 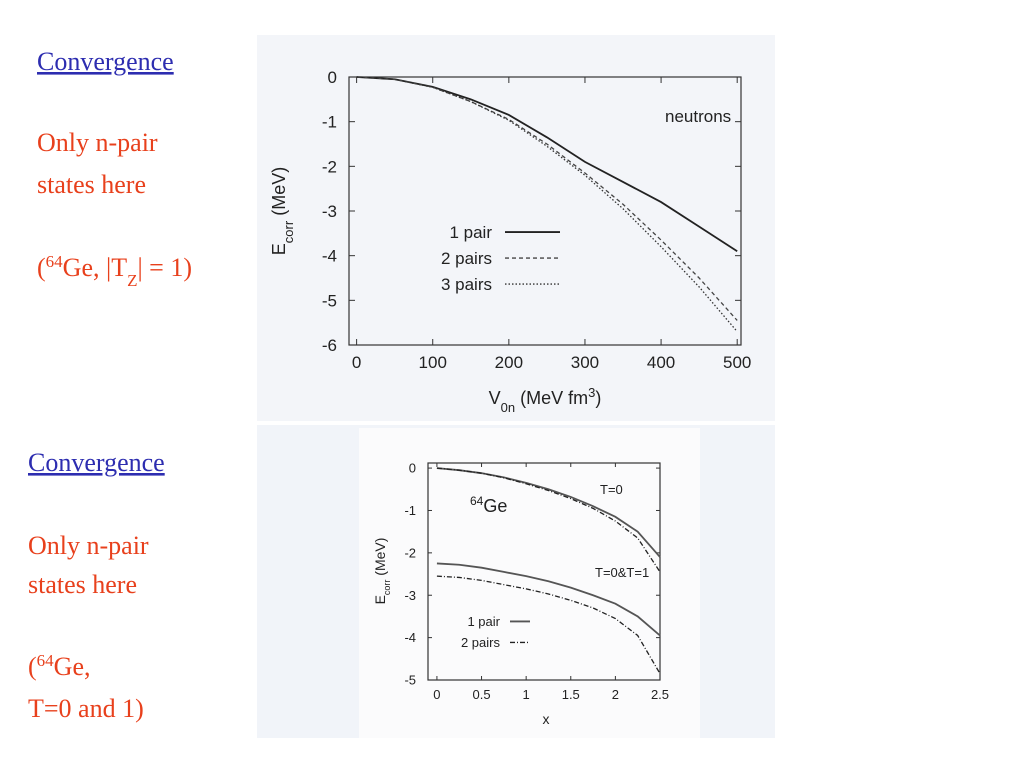 What do you see at coordinates (661, 362) in the screenshot?
I see `x-tick-label: 400` at bounding box center [661, 362].